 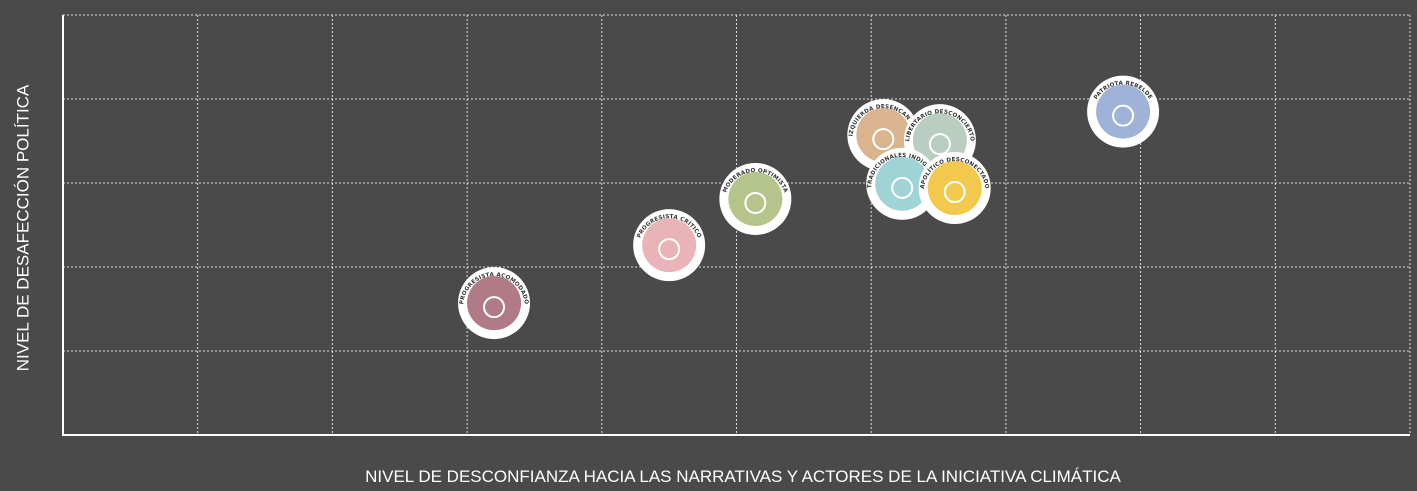 I want to click on badge: PROGRESISTA CRÍTICO, so click(x=669, y=245).